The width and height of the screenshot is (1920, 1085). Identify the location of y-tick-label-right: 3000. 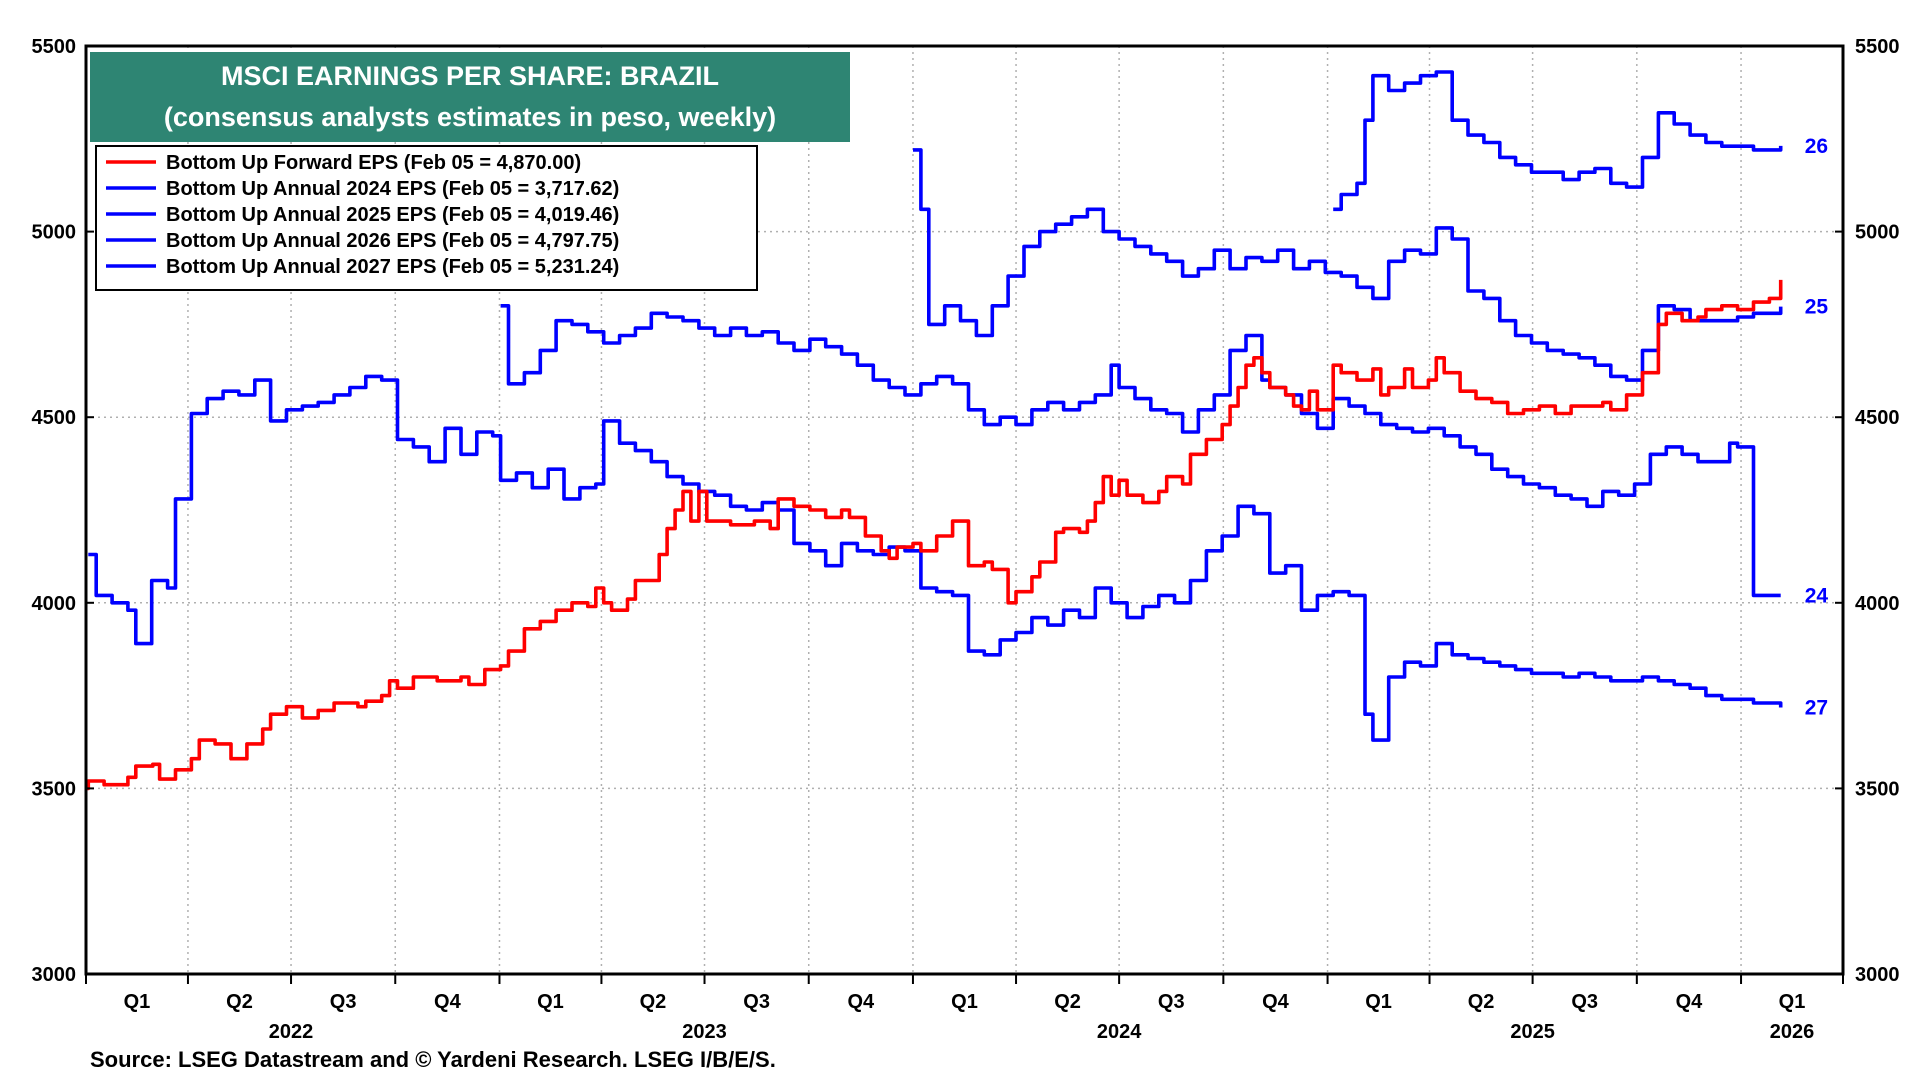
(1877, 975).